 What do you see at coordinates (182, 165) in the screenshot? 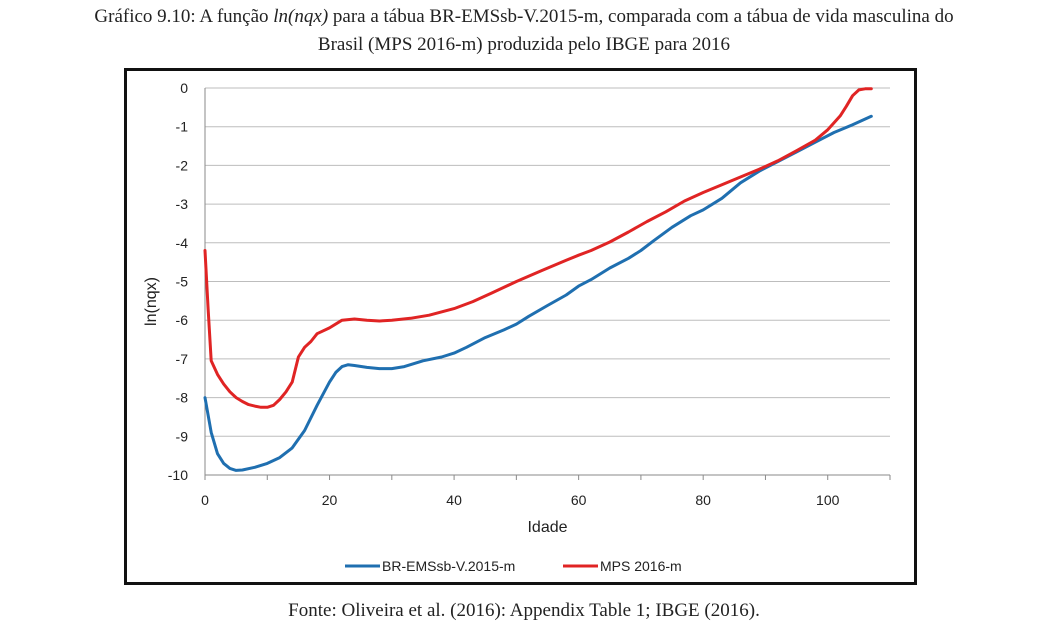
I see `y-tick-label: -2` at bounding box center [182, 165].